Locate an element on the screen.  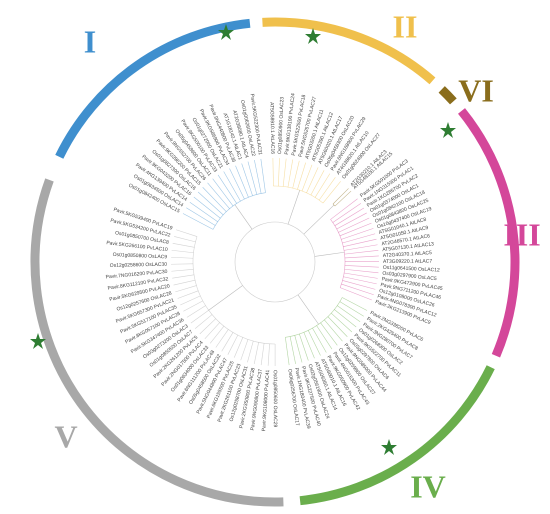
star is located at coordinates (389, 447).